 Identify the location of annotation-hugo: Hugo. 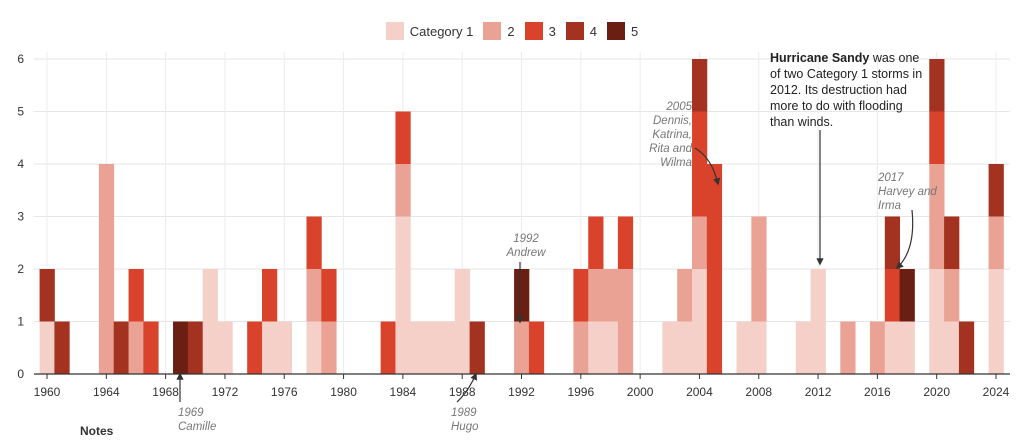
(465, 427).